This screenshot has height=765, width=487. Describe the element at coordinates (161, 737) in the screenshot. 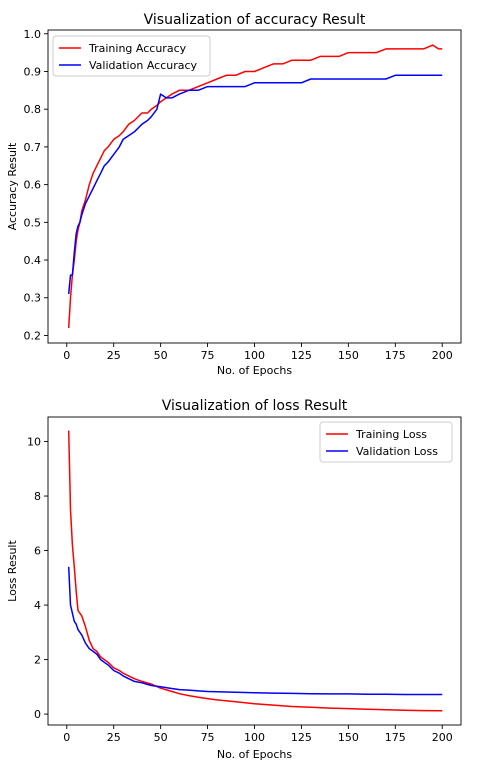

I see `loss-chart-xtick-label: 50` at that location.